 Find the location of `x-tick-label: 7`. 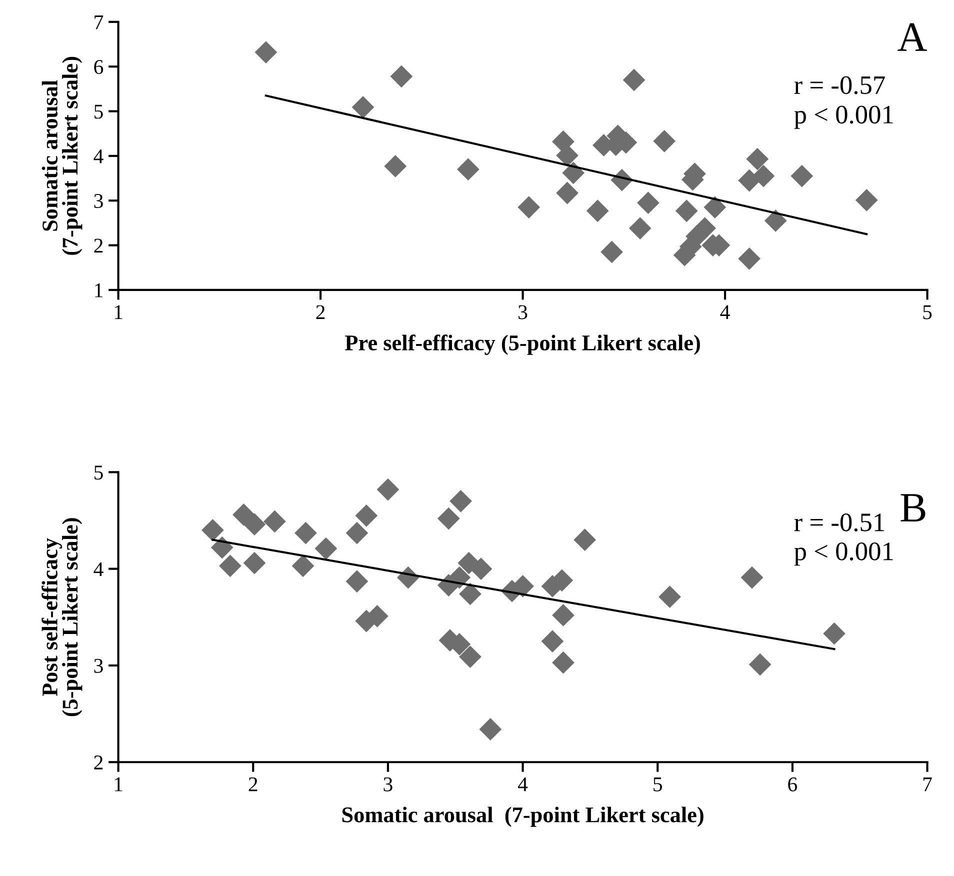

x-tick-label: 7 is located at coordinates (927, 785).